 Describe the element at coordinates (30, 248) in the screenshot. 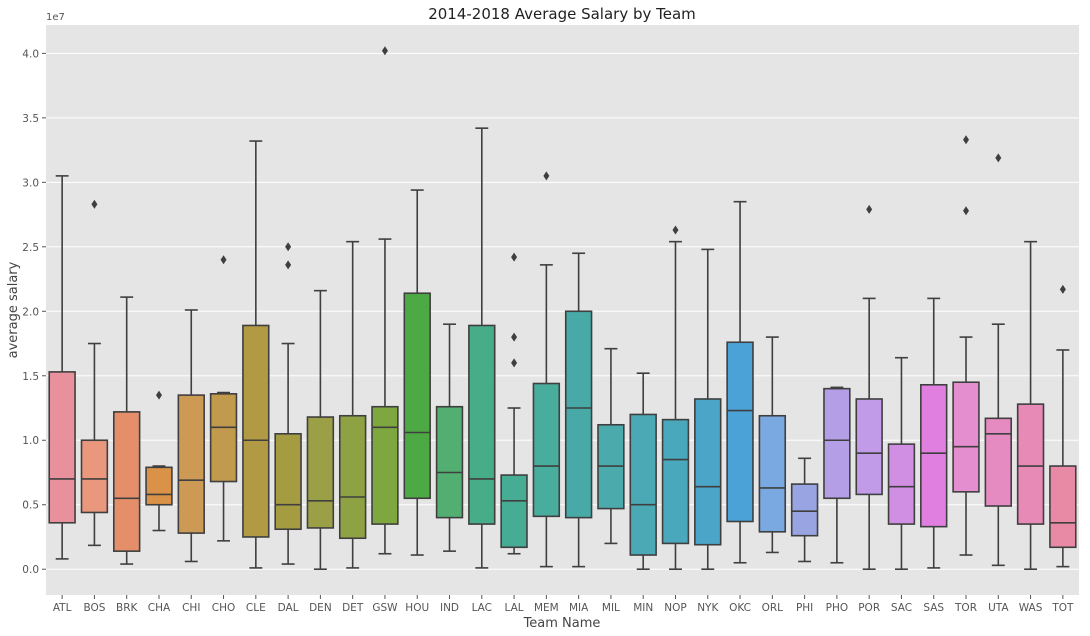

I see `y-tick-label: 2.5` at that location.